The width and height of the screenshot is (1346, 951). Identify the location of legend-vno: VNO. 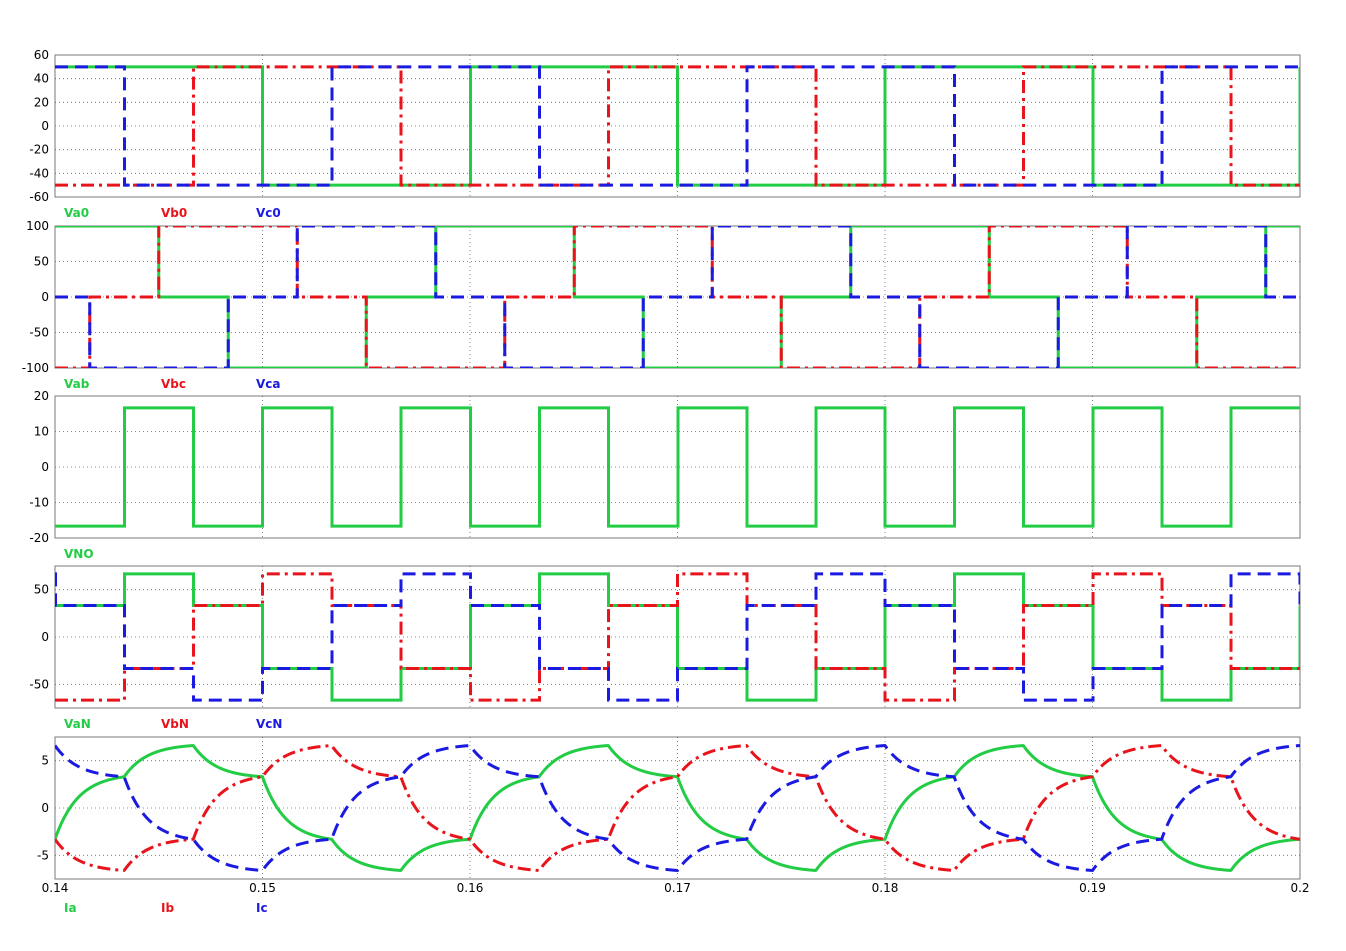
(79, 554).